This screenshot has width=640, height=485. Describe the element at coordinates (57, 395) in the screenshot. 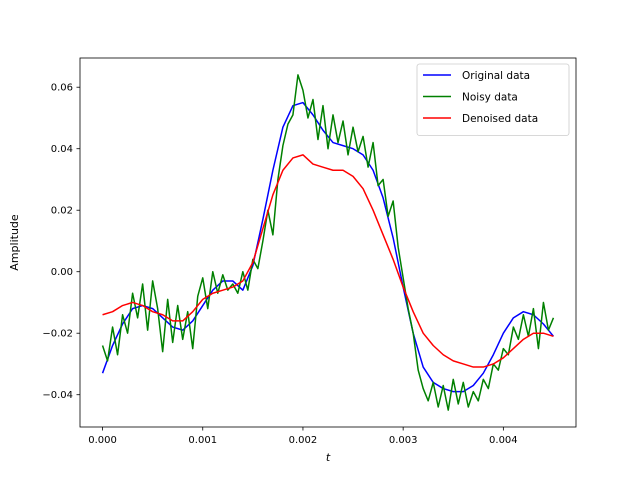

I see `y-tick-label: −0.04` at that location.